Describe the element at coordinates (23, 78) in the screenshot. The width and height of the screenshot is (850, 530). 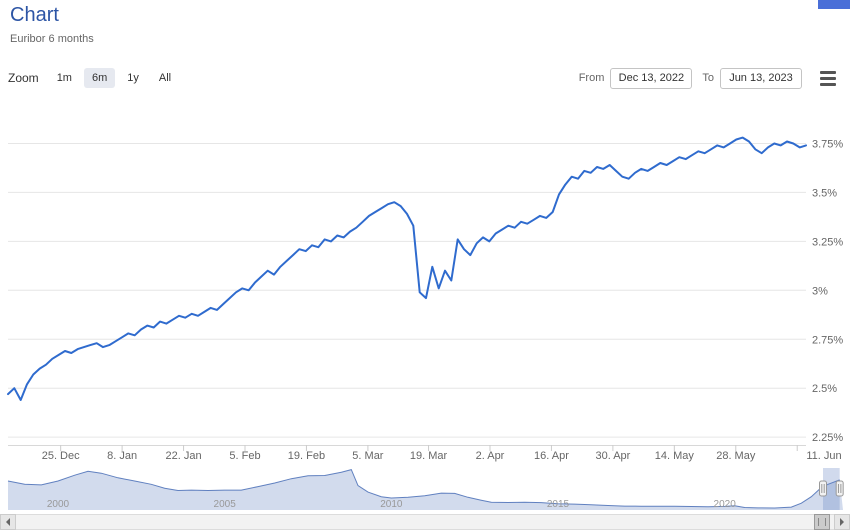
I see `zoom-label: Zoom` at that location.